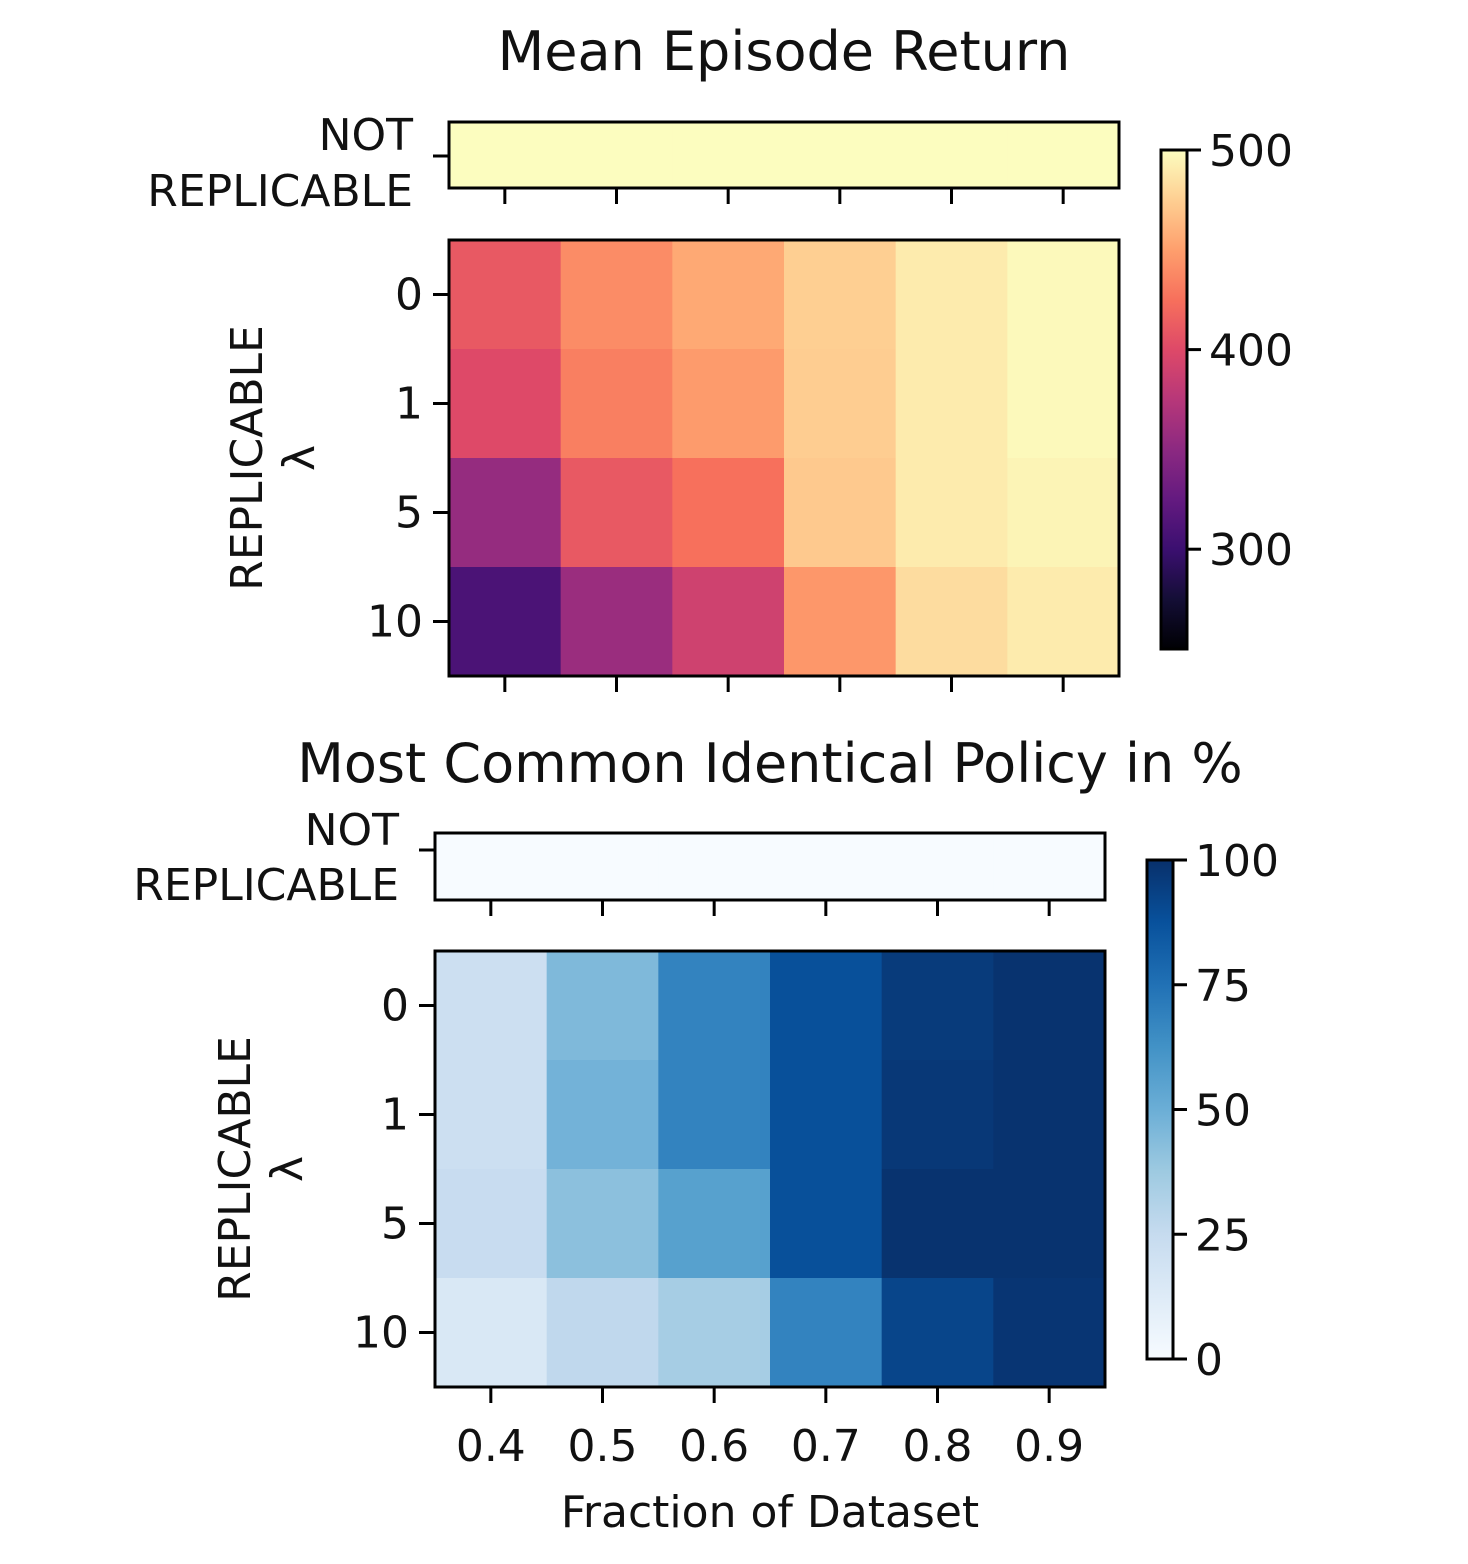 The image size is (1468, 1564). What do you see at coordinates (491, 1446) in the screenshot?
I see `xtick-label: 0.4` at bounding box center [491, 1446].